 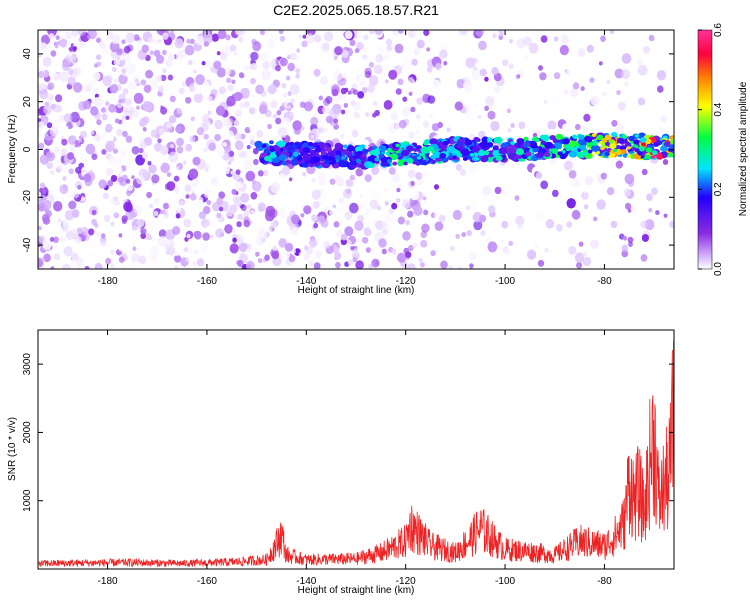 I want to click on colorbar-ticks: 0.0 0.2 0.4 0.6, so click(x=711, y=149).